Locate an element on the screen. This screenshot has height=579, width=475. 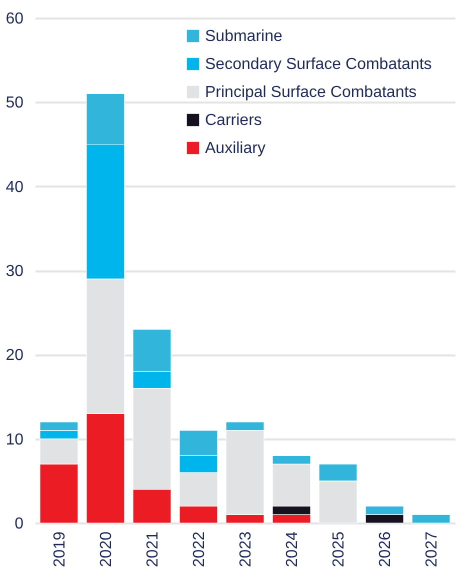
y-tick-label: 30 is located at coordinates (15, 271).